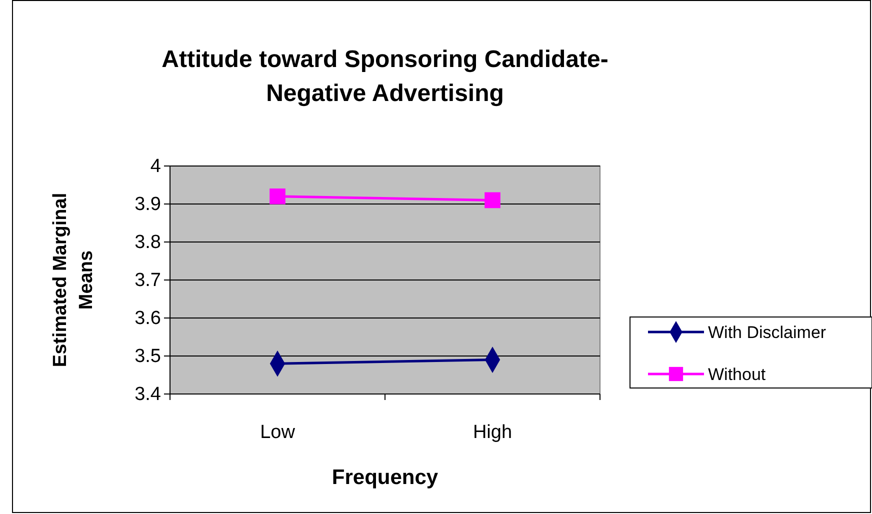 Image resolution: width=872 pixels, height=514 pixels. I want to click on y-tick-label: 3.5, so click(147, 357).